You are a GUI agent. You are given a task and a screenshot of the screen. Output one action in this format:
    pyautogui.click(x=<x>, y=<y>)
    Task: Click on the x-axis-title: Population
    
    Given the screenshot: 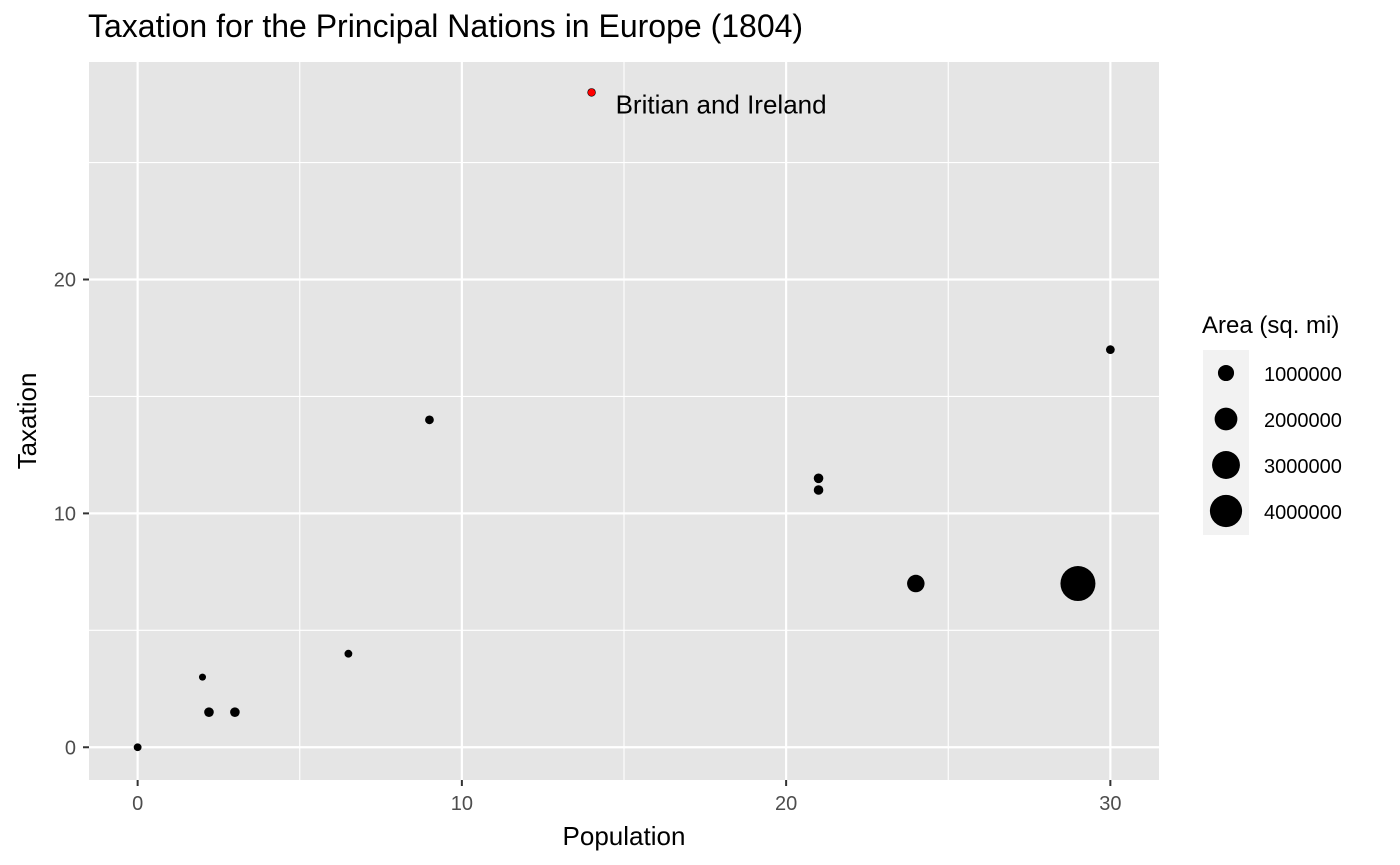 What is the action you would take?
    pyautogui.click(x=624, y=836)
    